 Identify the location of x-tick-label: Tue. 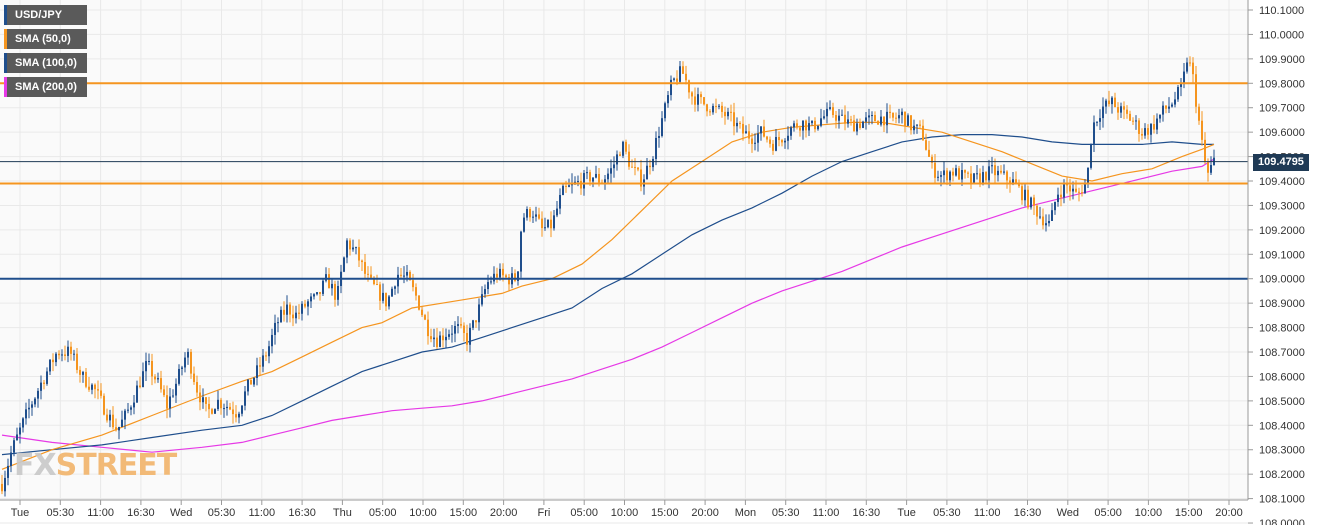
(906, 513).